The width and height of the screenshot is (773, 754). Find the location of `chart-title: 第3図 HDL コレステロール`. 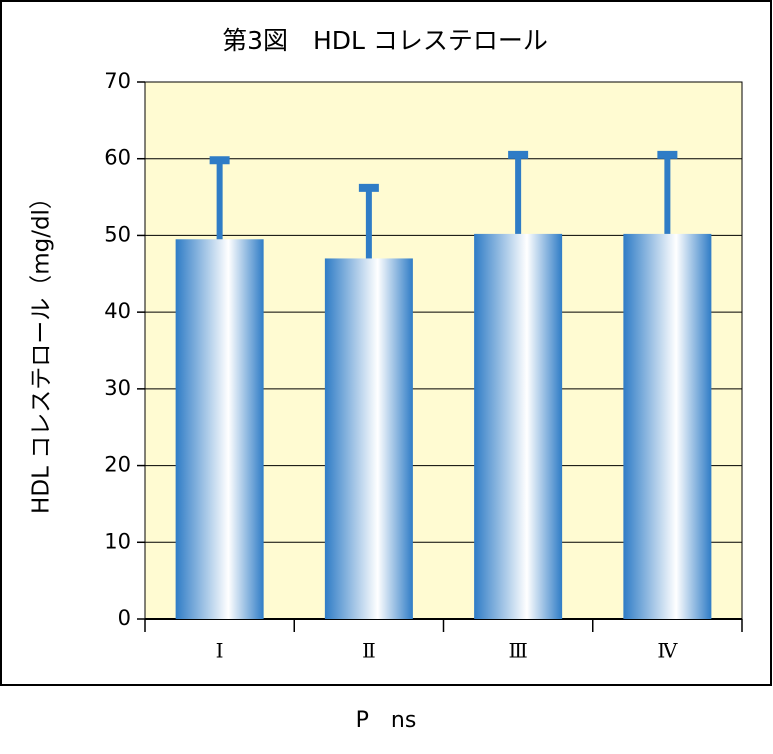

chart-title: 第3図 HDL コレステロール is located at coordinates (385, 40).